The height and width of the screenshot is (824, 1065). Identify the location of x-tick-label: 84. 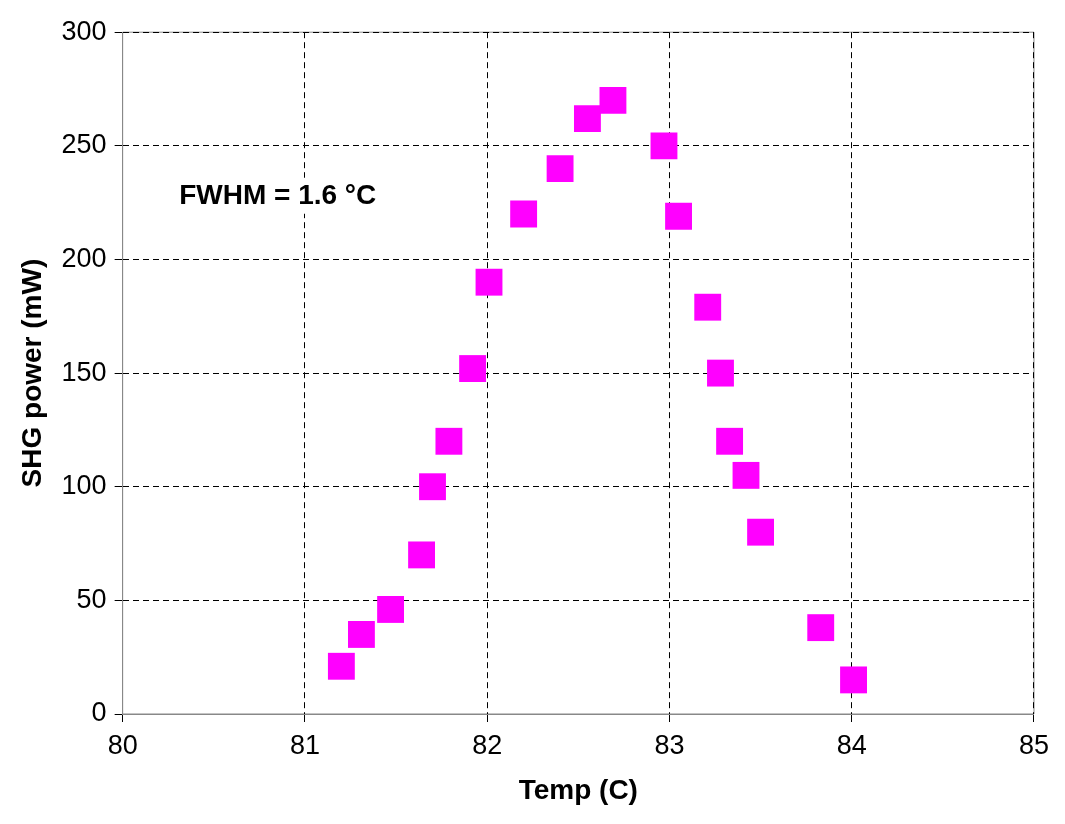
(851, 744).